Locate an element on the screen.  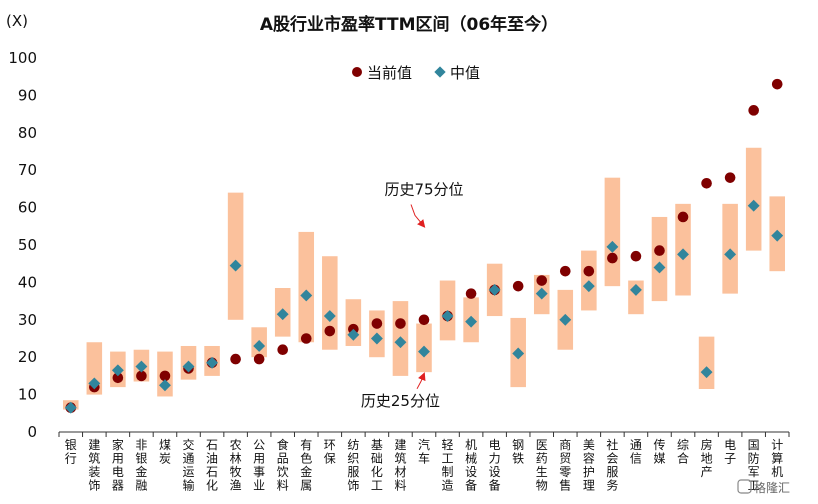
y-tick-label: 60 is located at coordinates (27, 208).